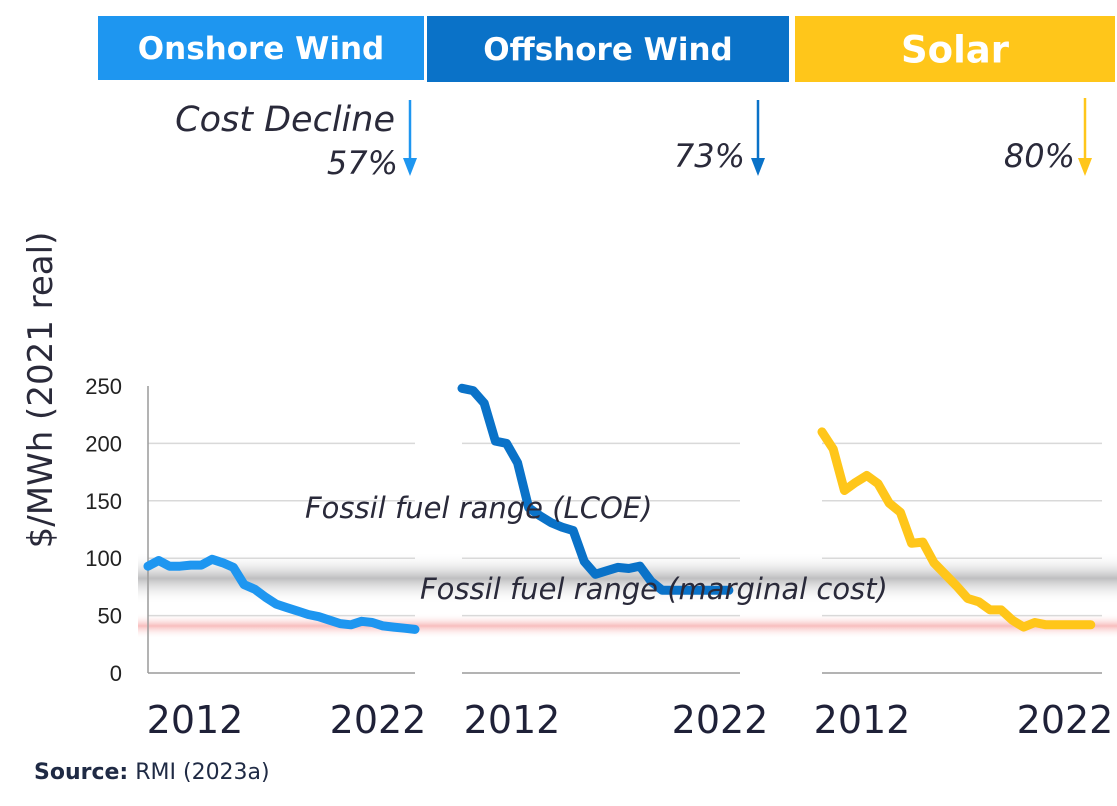 This screenshot has width=1117, height=806. What do you see at coordinates (103, 501) in the screenshot?
I see `y-tick-label: 150` at bounding box center [103, 501].